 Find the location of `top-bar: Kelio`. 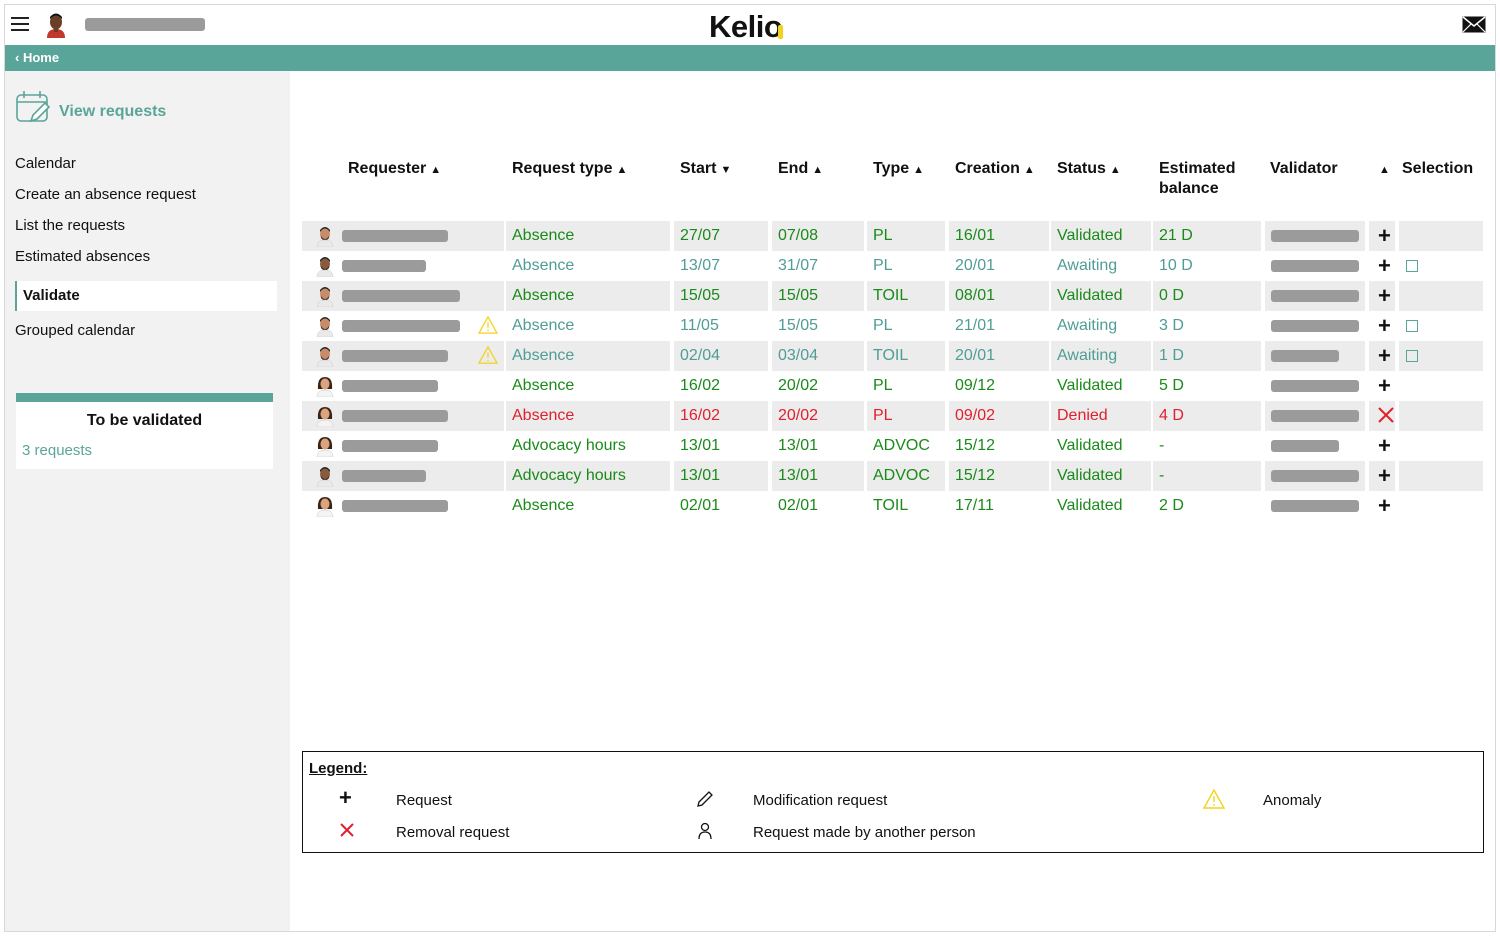

top-bar: Kelio is located at coordinates (750, 25).